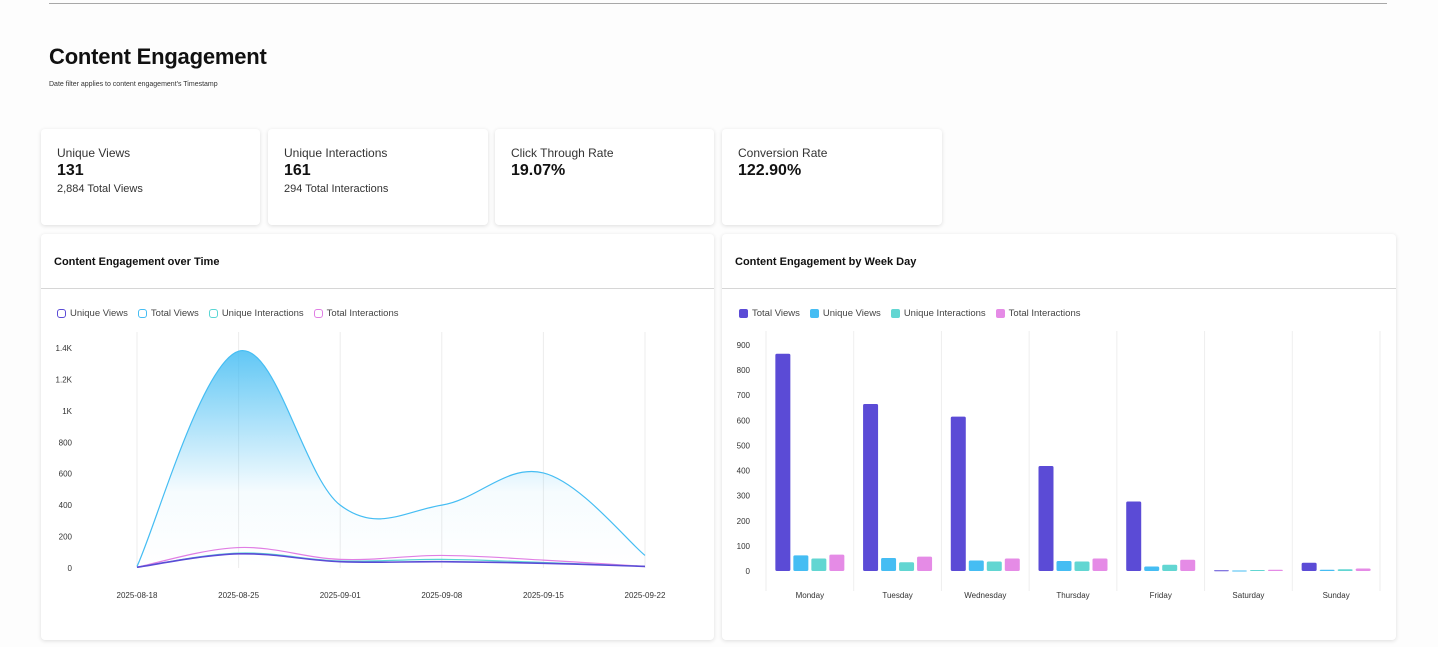  Describe the element at coordinates (1161, 595) in the screenshot. I see `x-tick-label: Friday` at that location.